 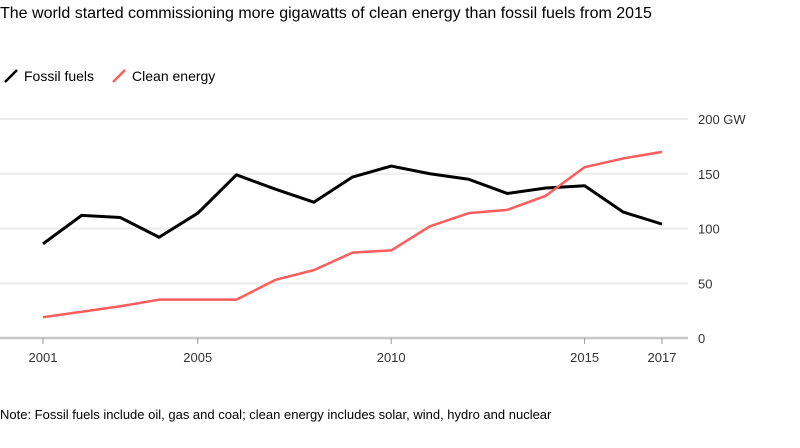 I want to click on y-tick-label: 50, so click(x=705, y=283).